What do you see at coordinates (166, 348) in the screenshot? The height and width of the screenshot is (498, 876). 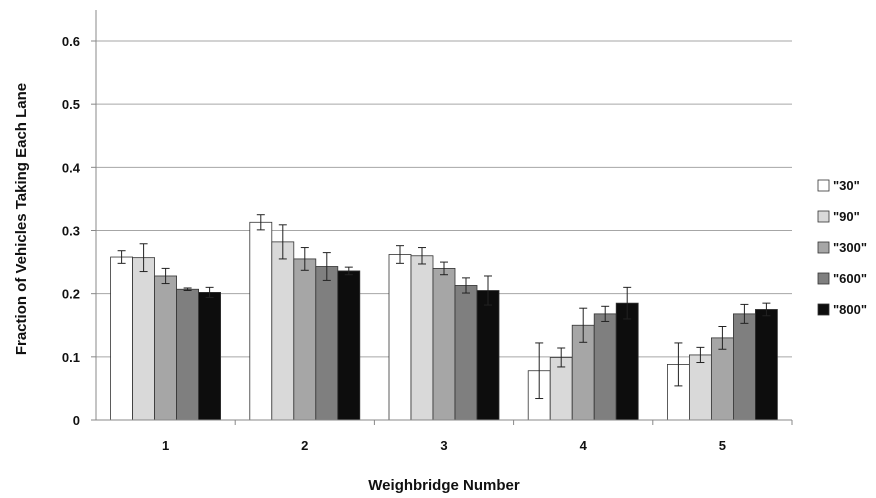 I see `bar-cat1-series2` at bounding box center [166, 348].